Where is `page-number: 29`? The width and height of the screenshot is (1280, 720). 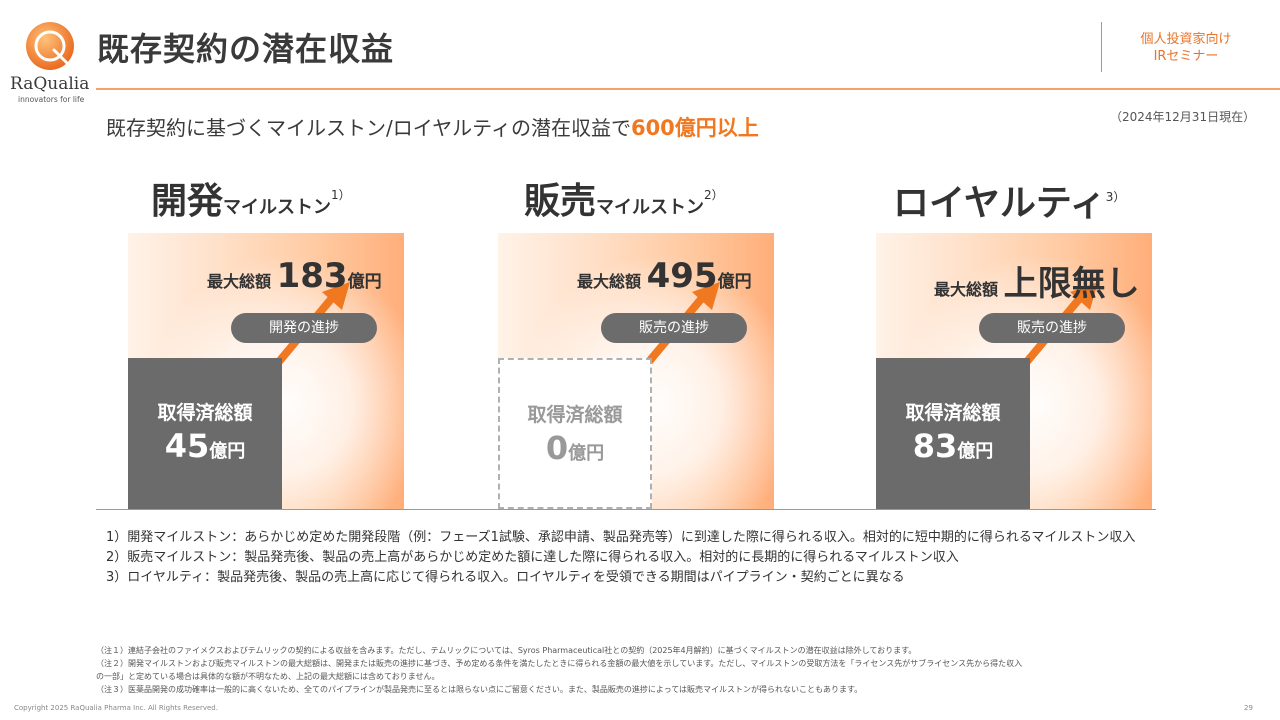
page-number: 29 is located at coordinates (1248, 708).